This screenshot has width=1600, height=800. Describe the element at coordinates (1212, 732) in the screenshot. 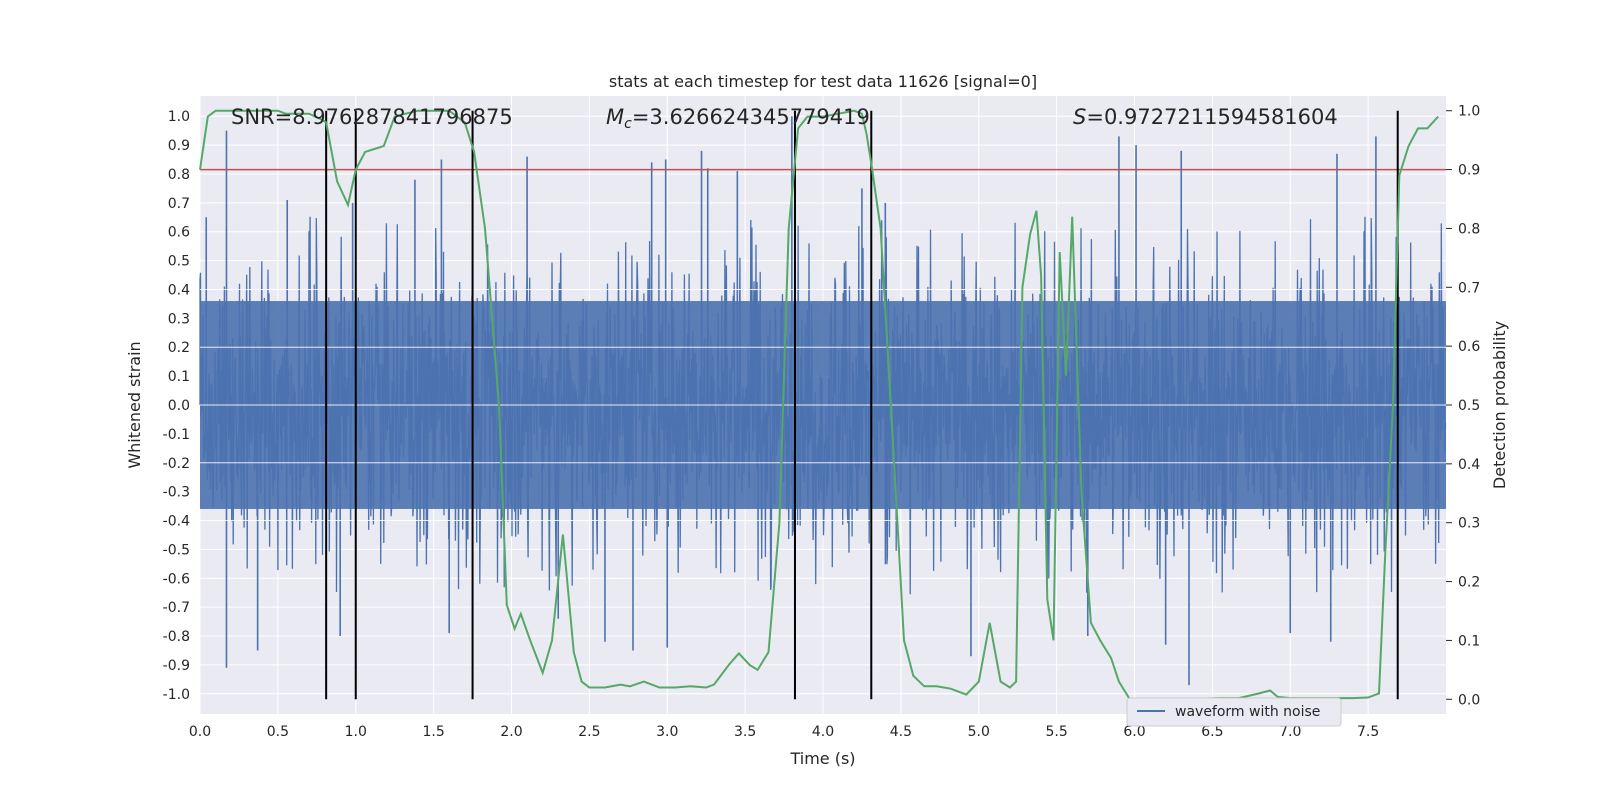

I see `x-tick-label: 6.5` at that location.